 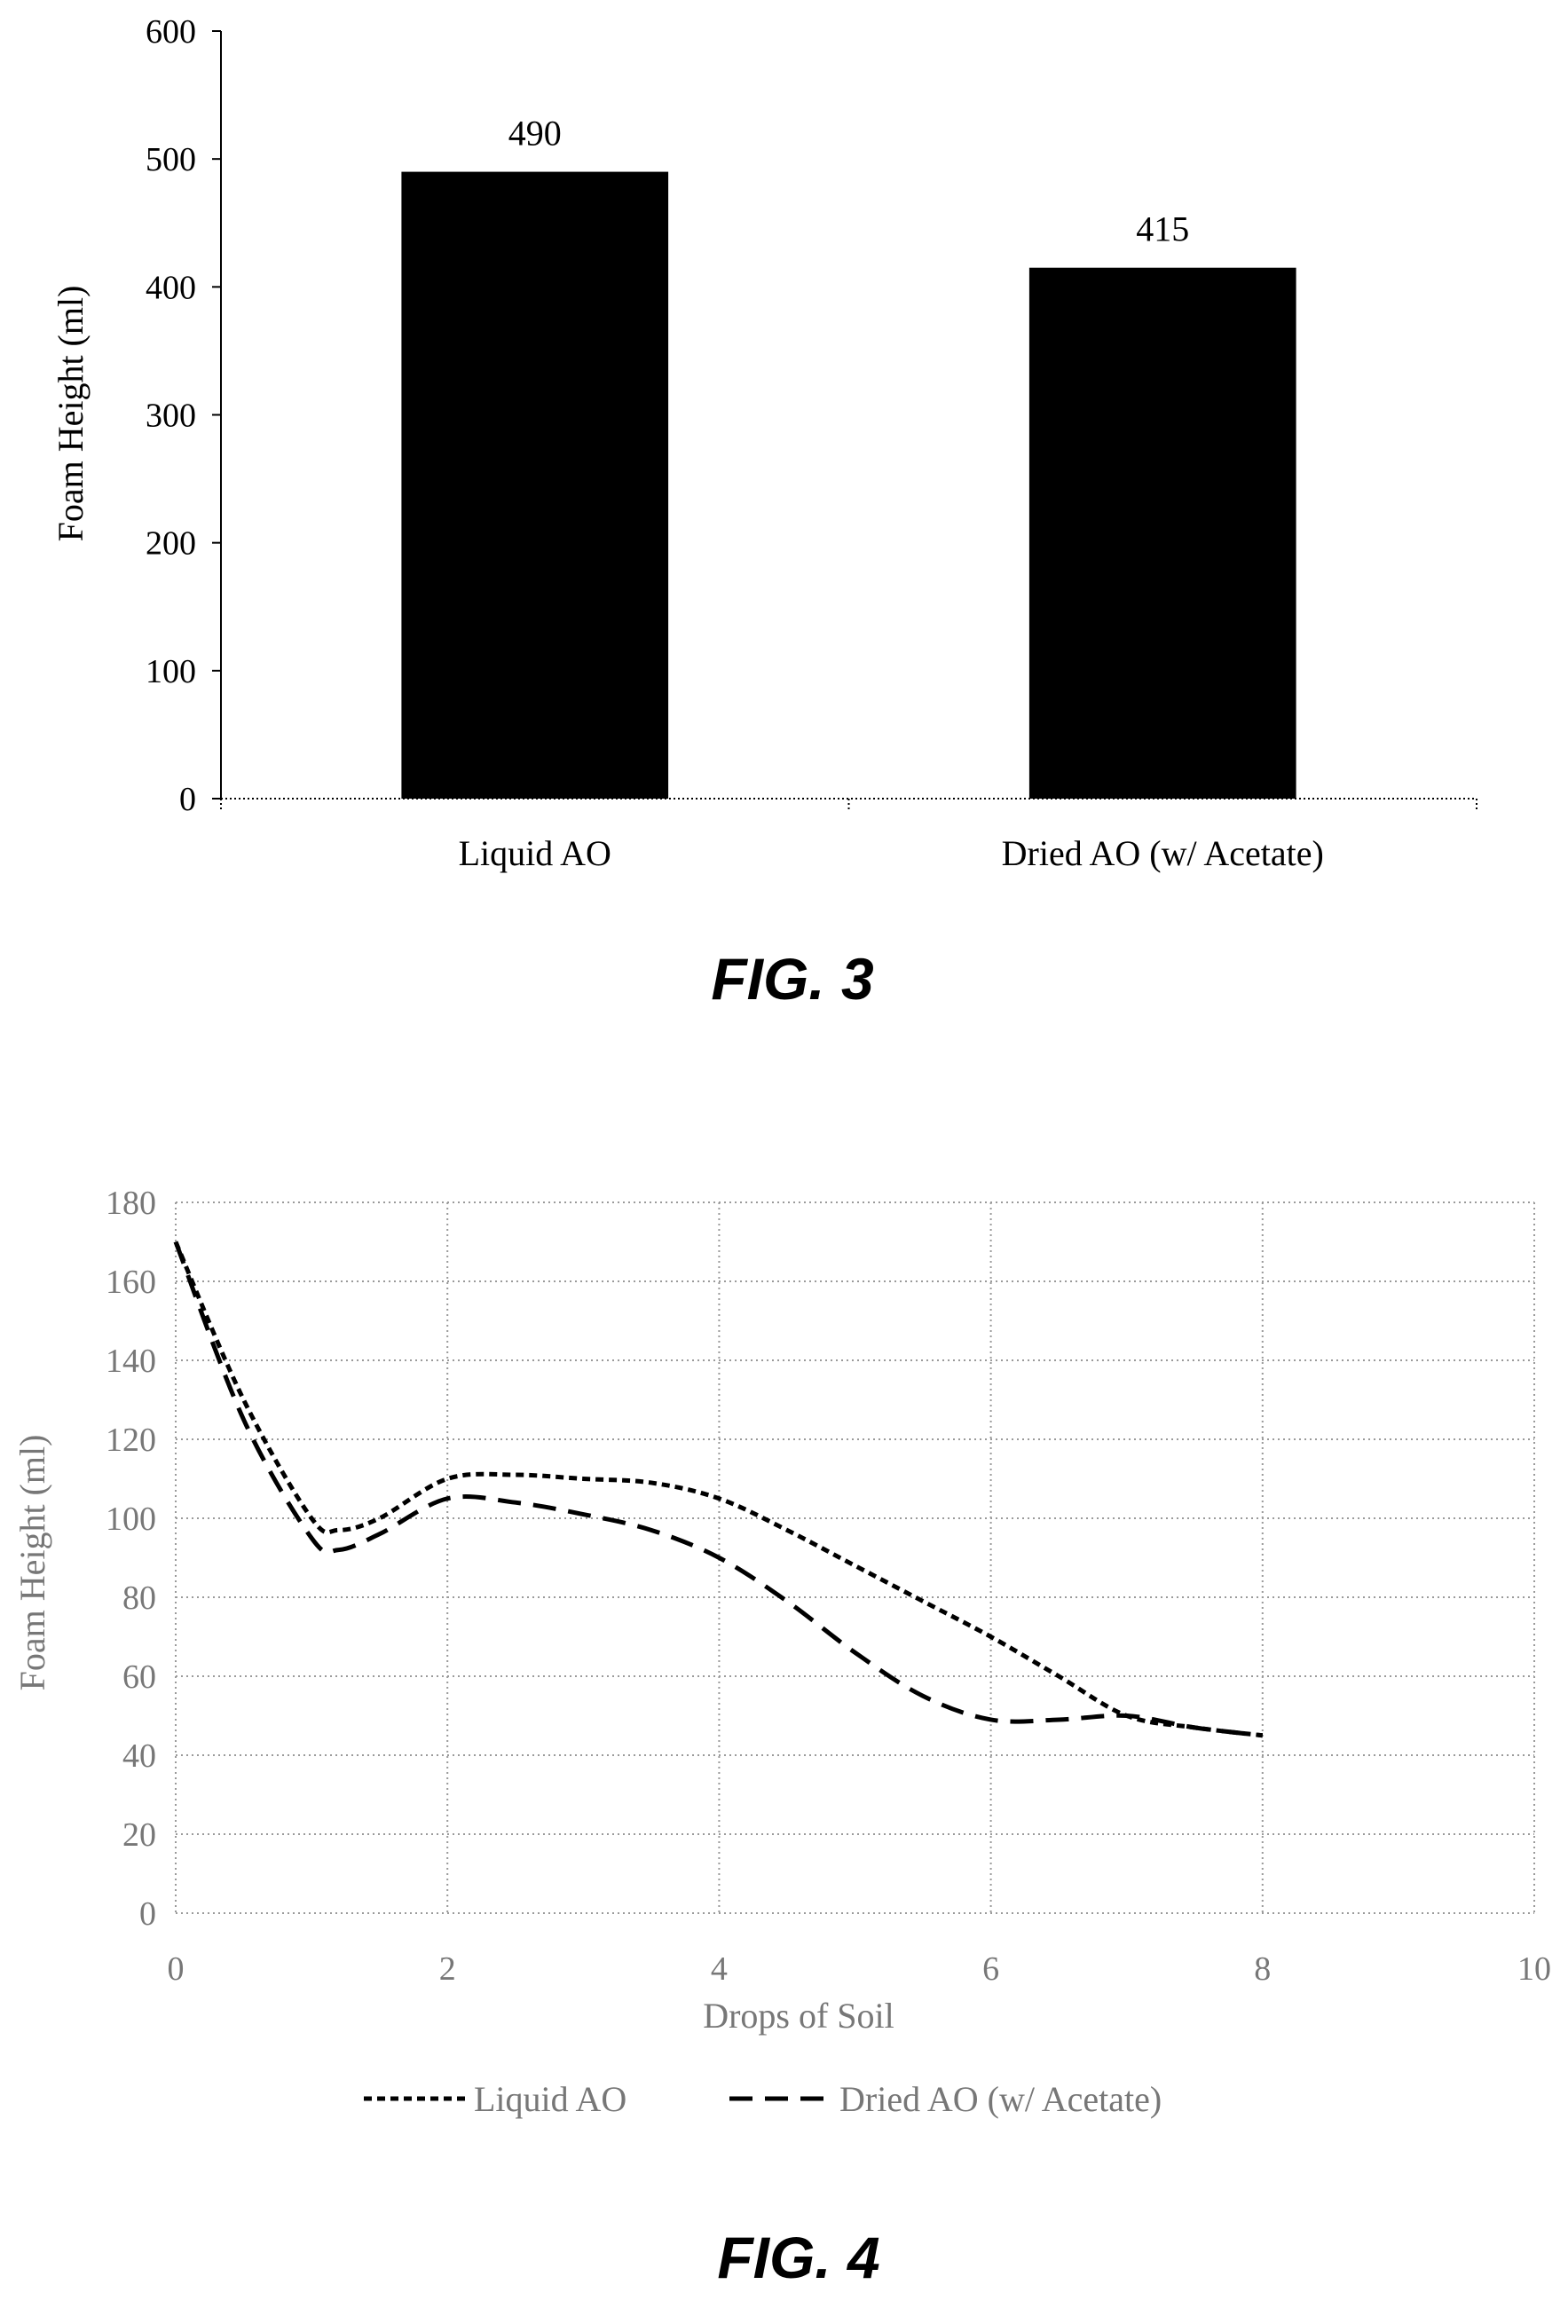 What do you see at coordinates (535, 853) in the screenshot?
I see `bar-category-label: Liquid AO` at bounding box center [535, 853].